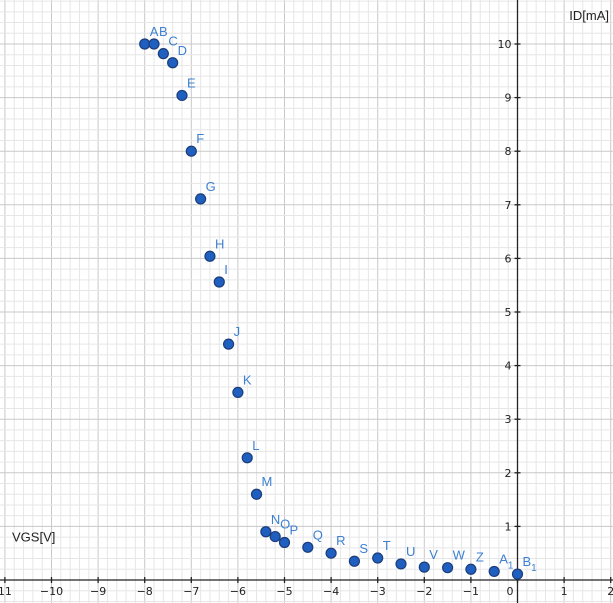 The height and width of the screenshot is (603, 613). What do you see at coordinates (508, 366) in the screenshot?
I see `y-tick-label: 4` at bounding box center [508, 366].